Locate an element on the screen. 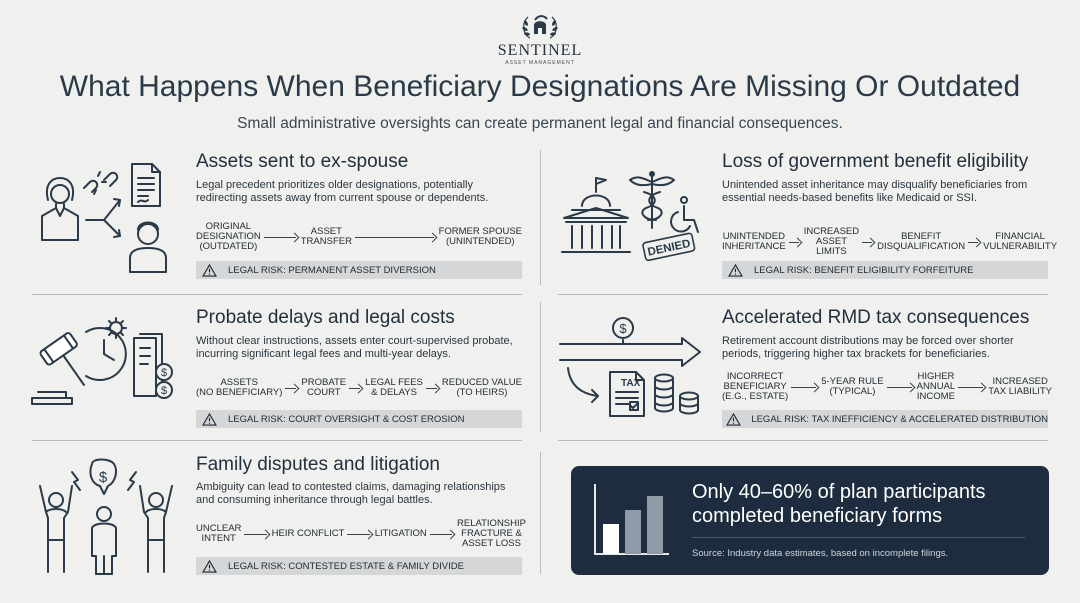 The width and height of the screenshot is (1080, 603). laurel-helmet-icon is located at coordinates (540, 27).